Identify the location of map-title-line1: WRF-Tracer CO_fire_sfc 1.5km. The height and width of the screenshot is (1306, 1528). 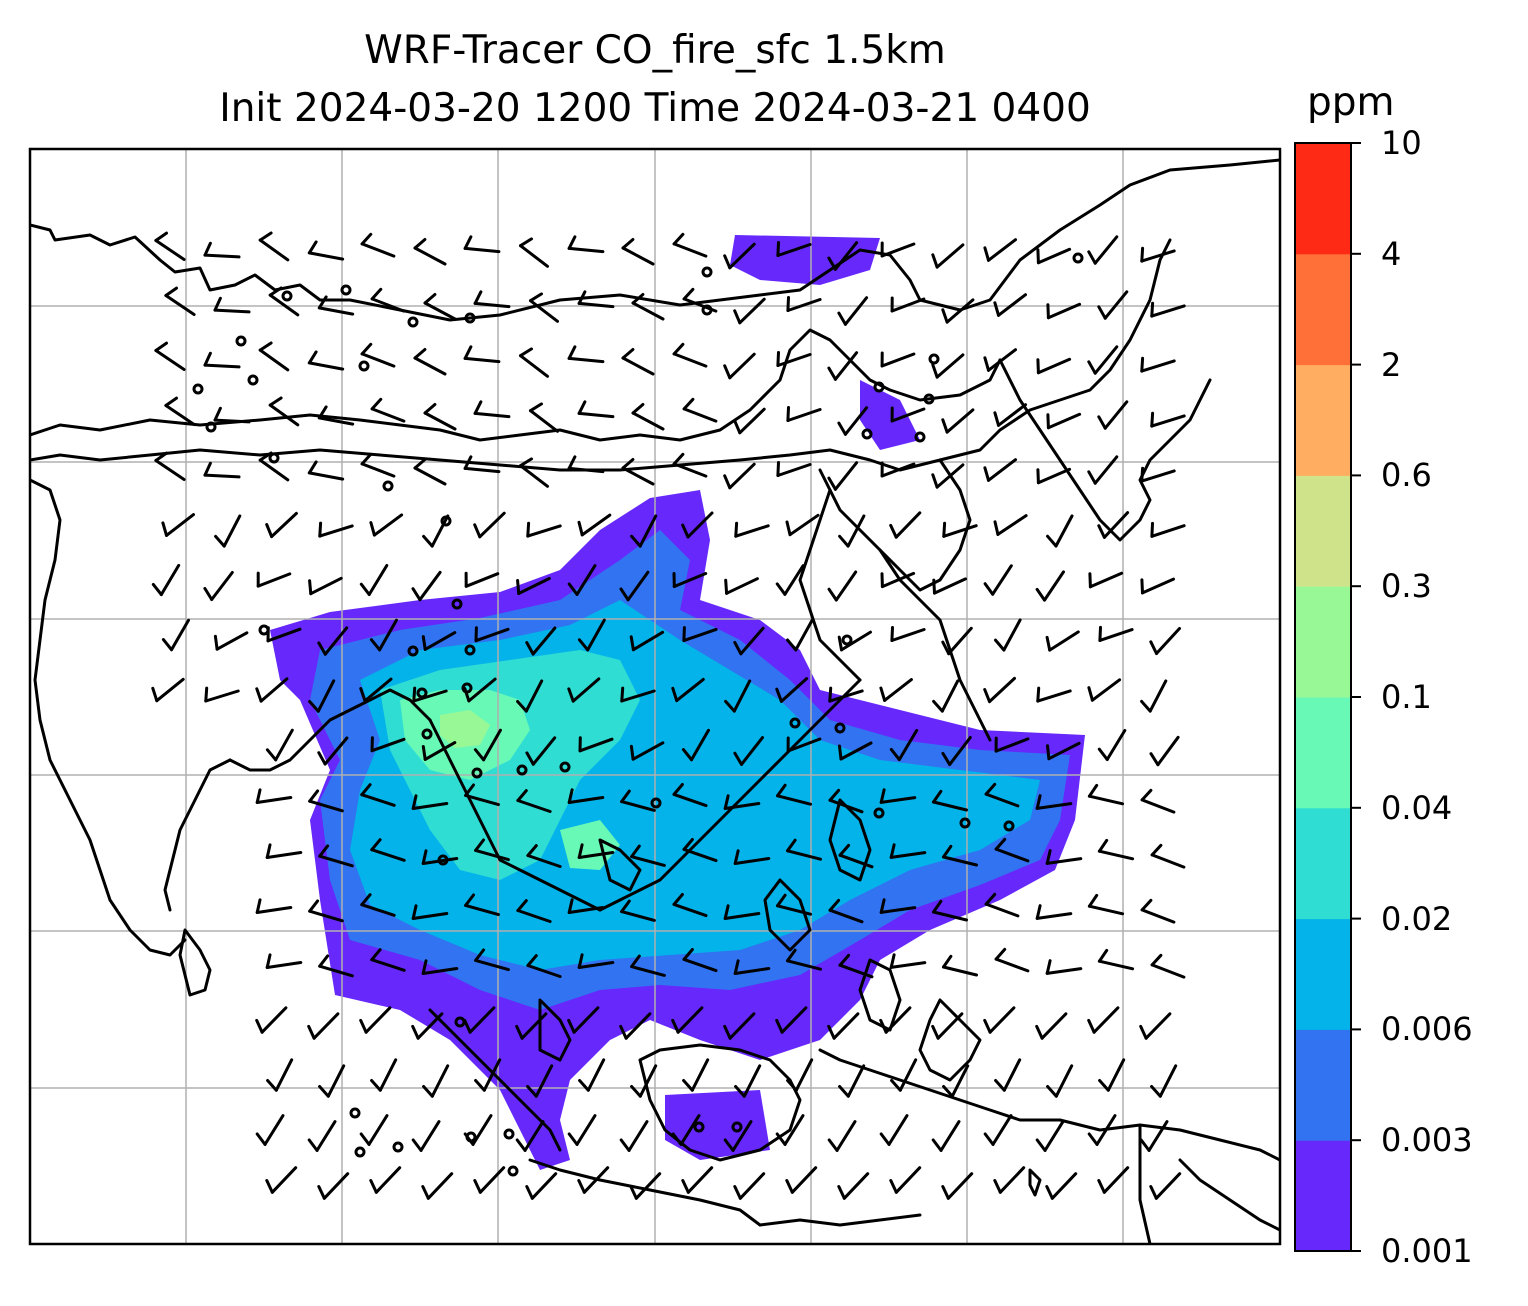
(655, 50).